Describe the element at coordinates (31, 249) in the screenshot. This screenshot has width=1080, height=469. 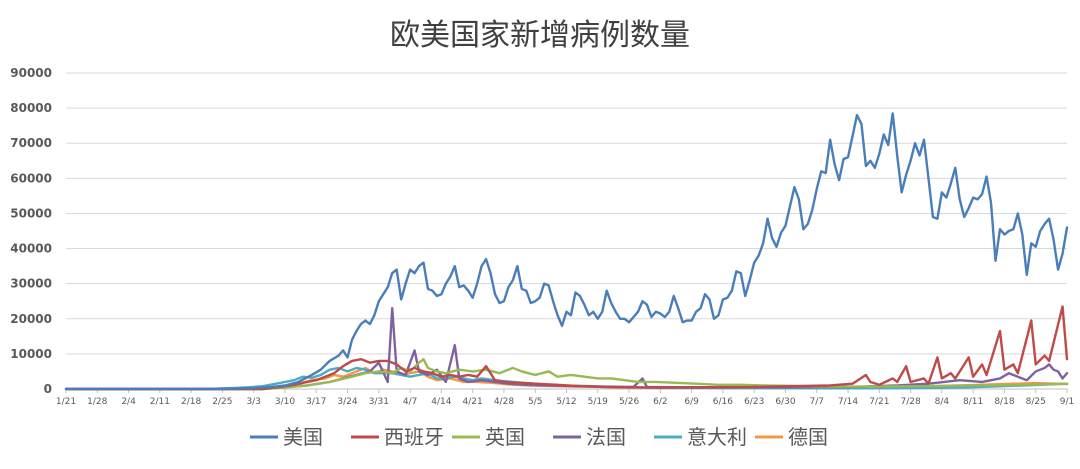
I see `y-tick-label: 40000` at that location.